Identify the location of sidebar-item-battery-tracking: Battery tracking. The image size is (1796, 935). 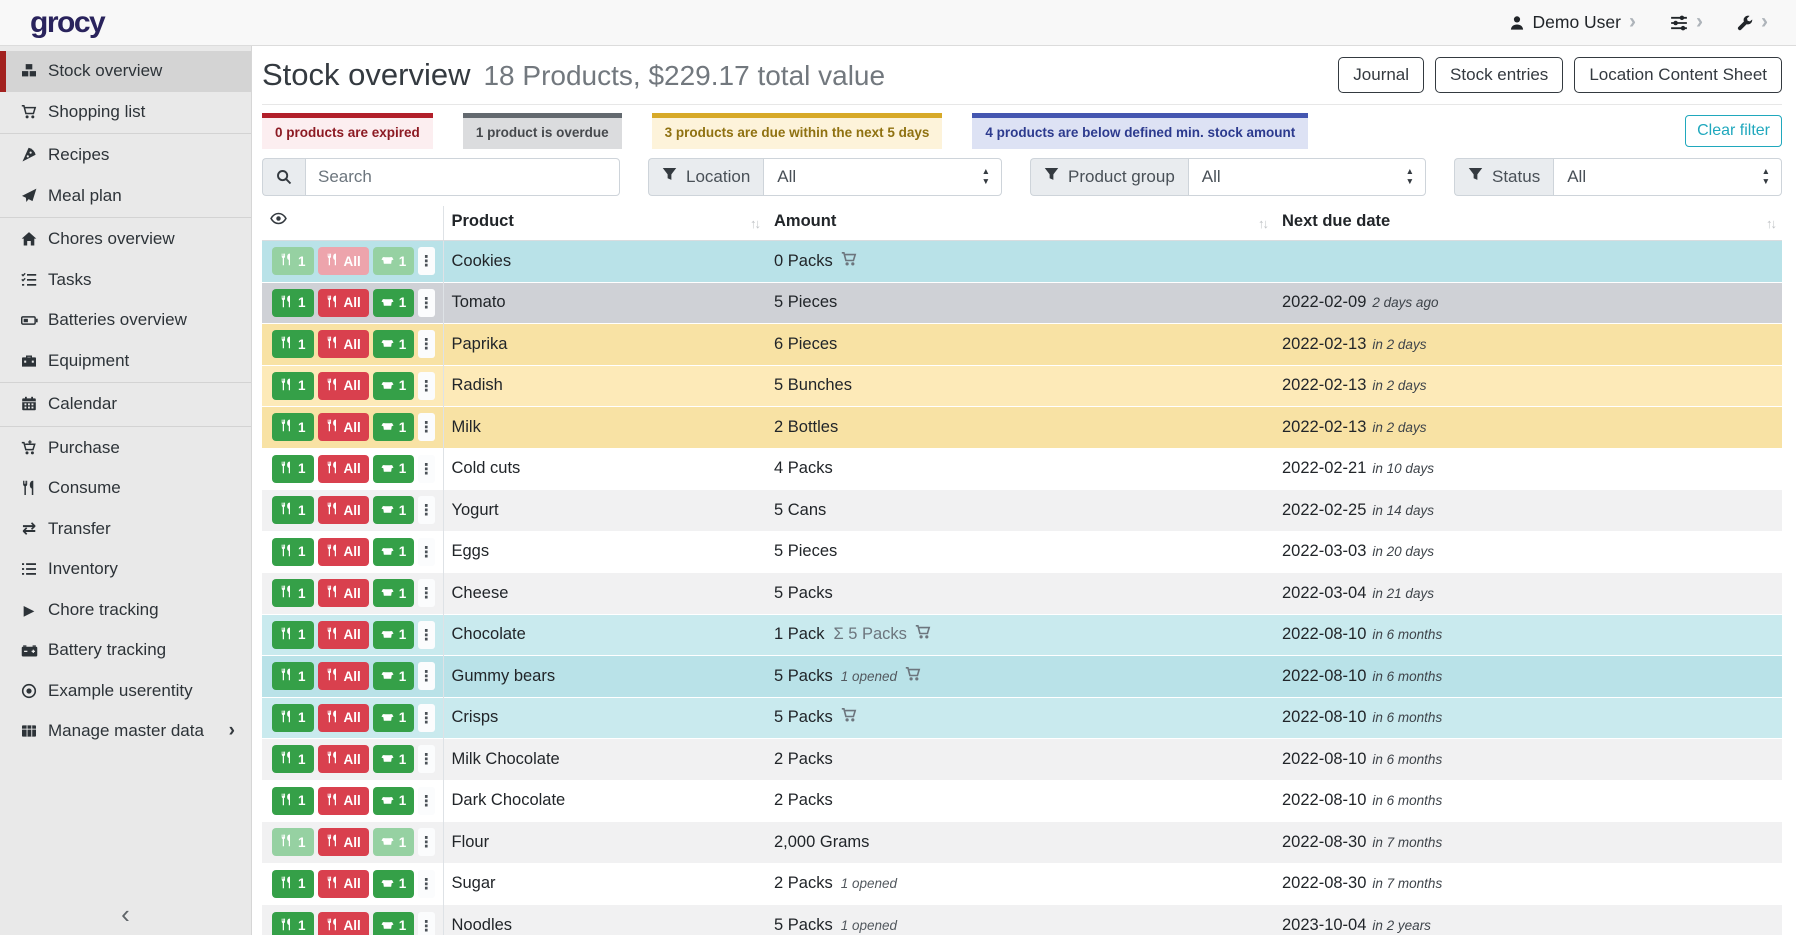
(125, 650).